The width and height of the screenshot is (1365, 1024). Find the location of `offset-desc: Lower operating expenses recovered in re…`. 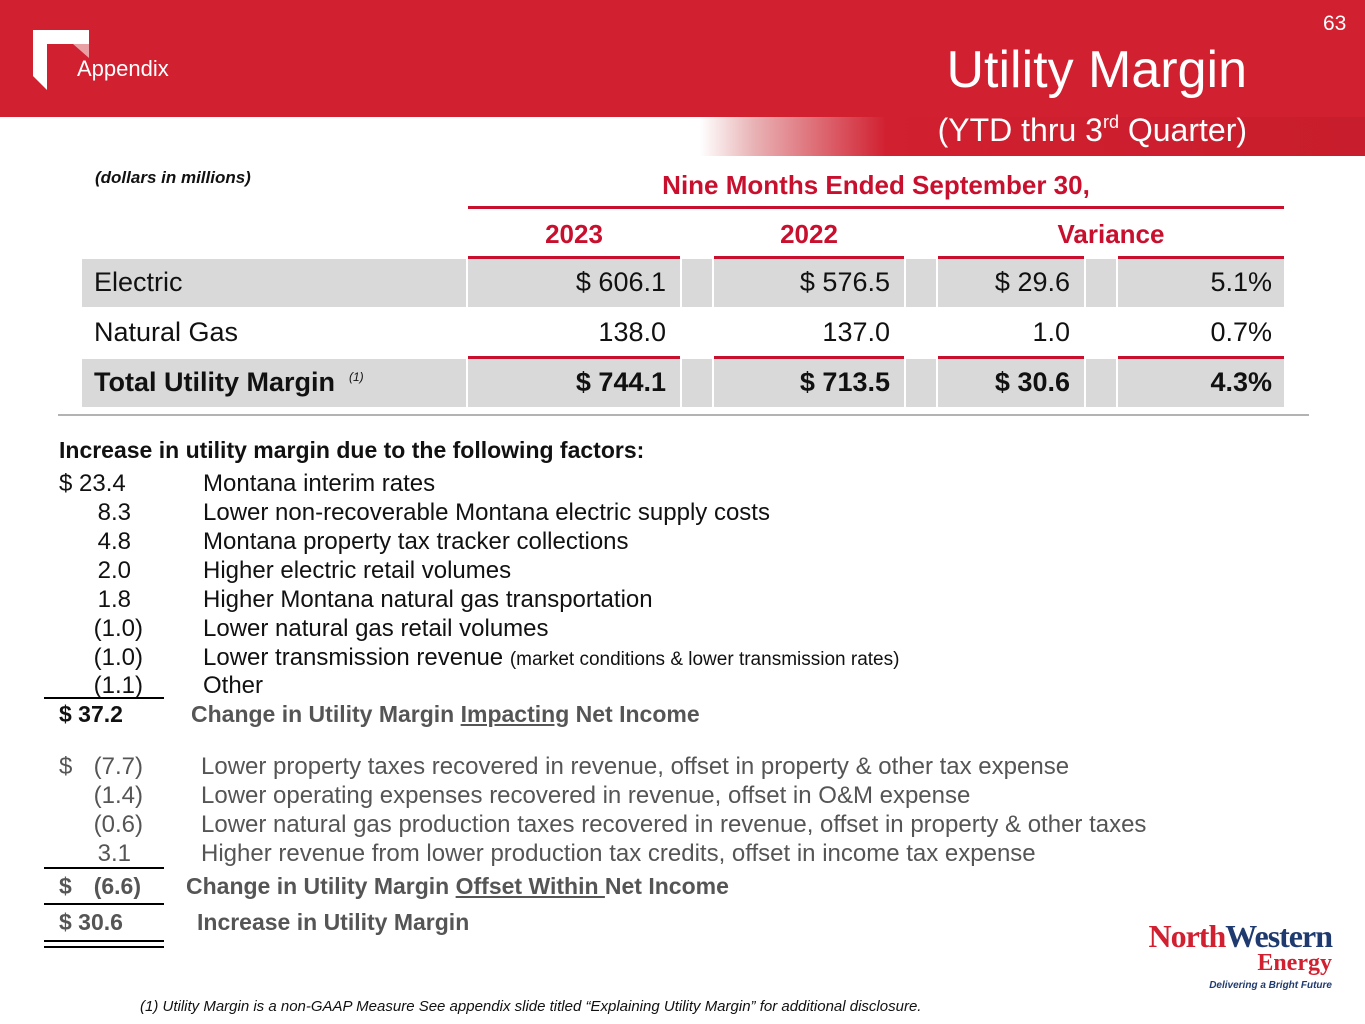

offset-desc: Lower operating expenses recovered in re… is located at coordinates (586, 795).